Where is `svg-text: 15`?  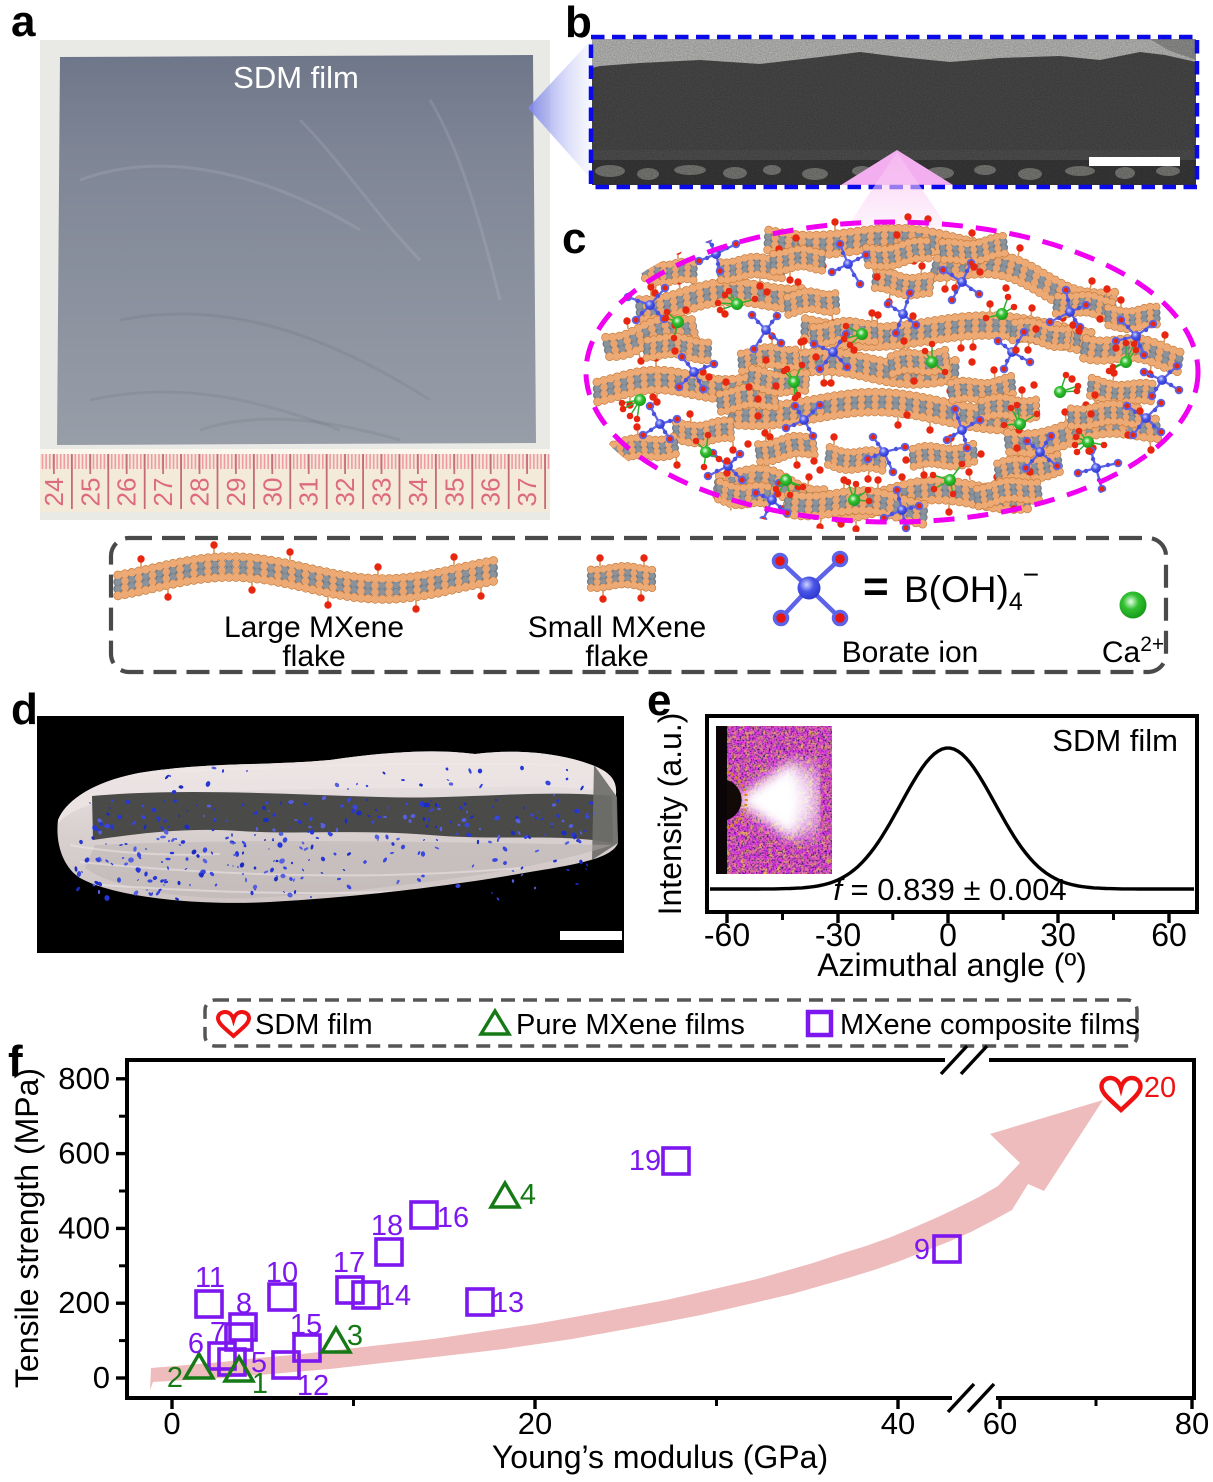 svg-text: 15 is located at coordinates (306, 1325).